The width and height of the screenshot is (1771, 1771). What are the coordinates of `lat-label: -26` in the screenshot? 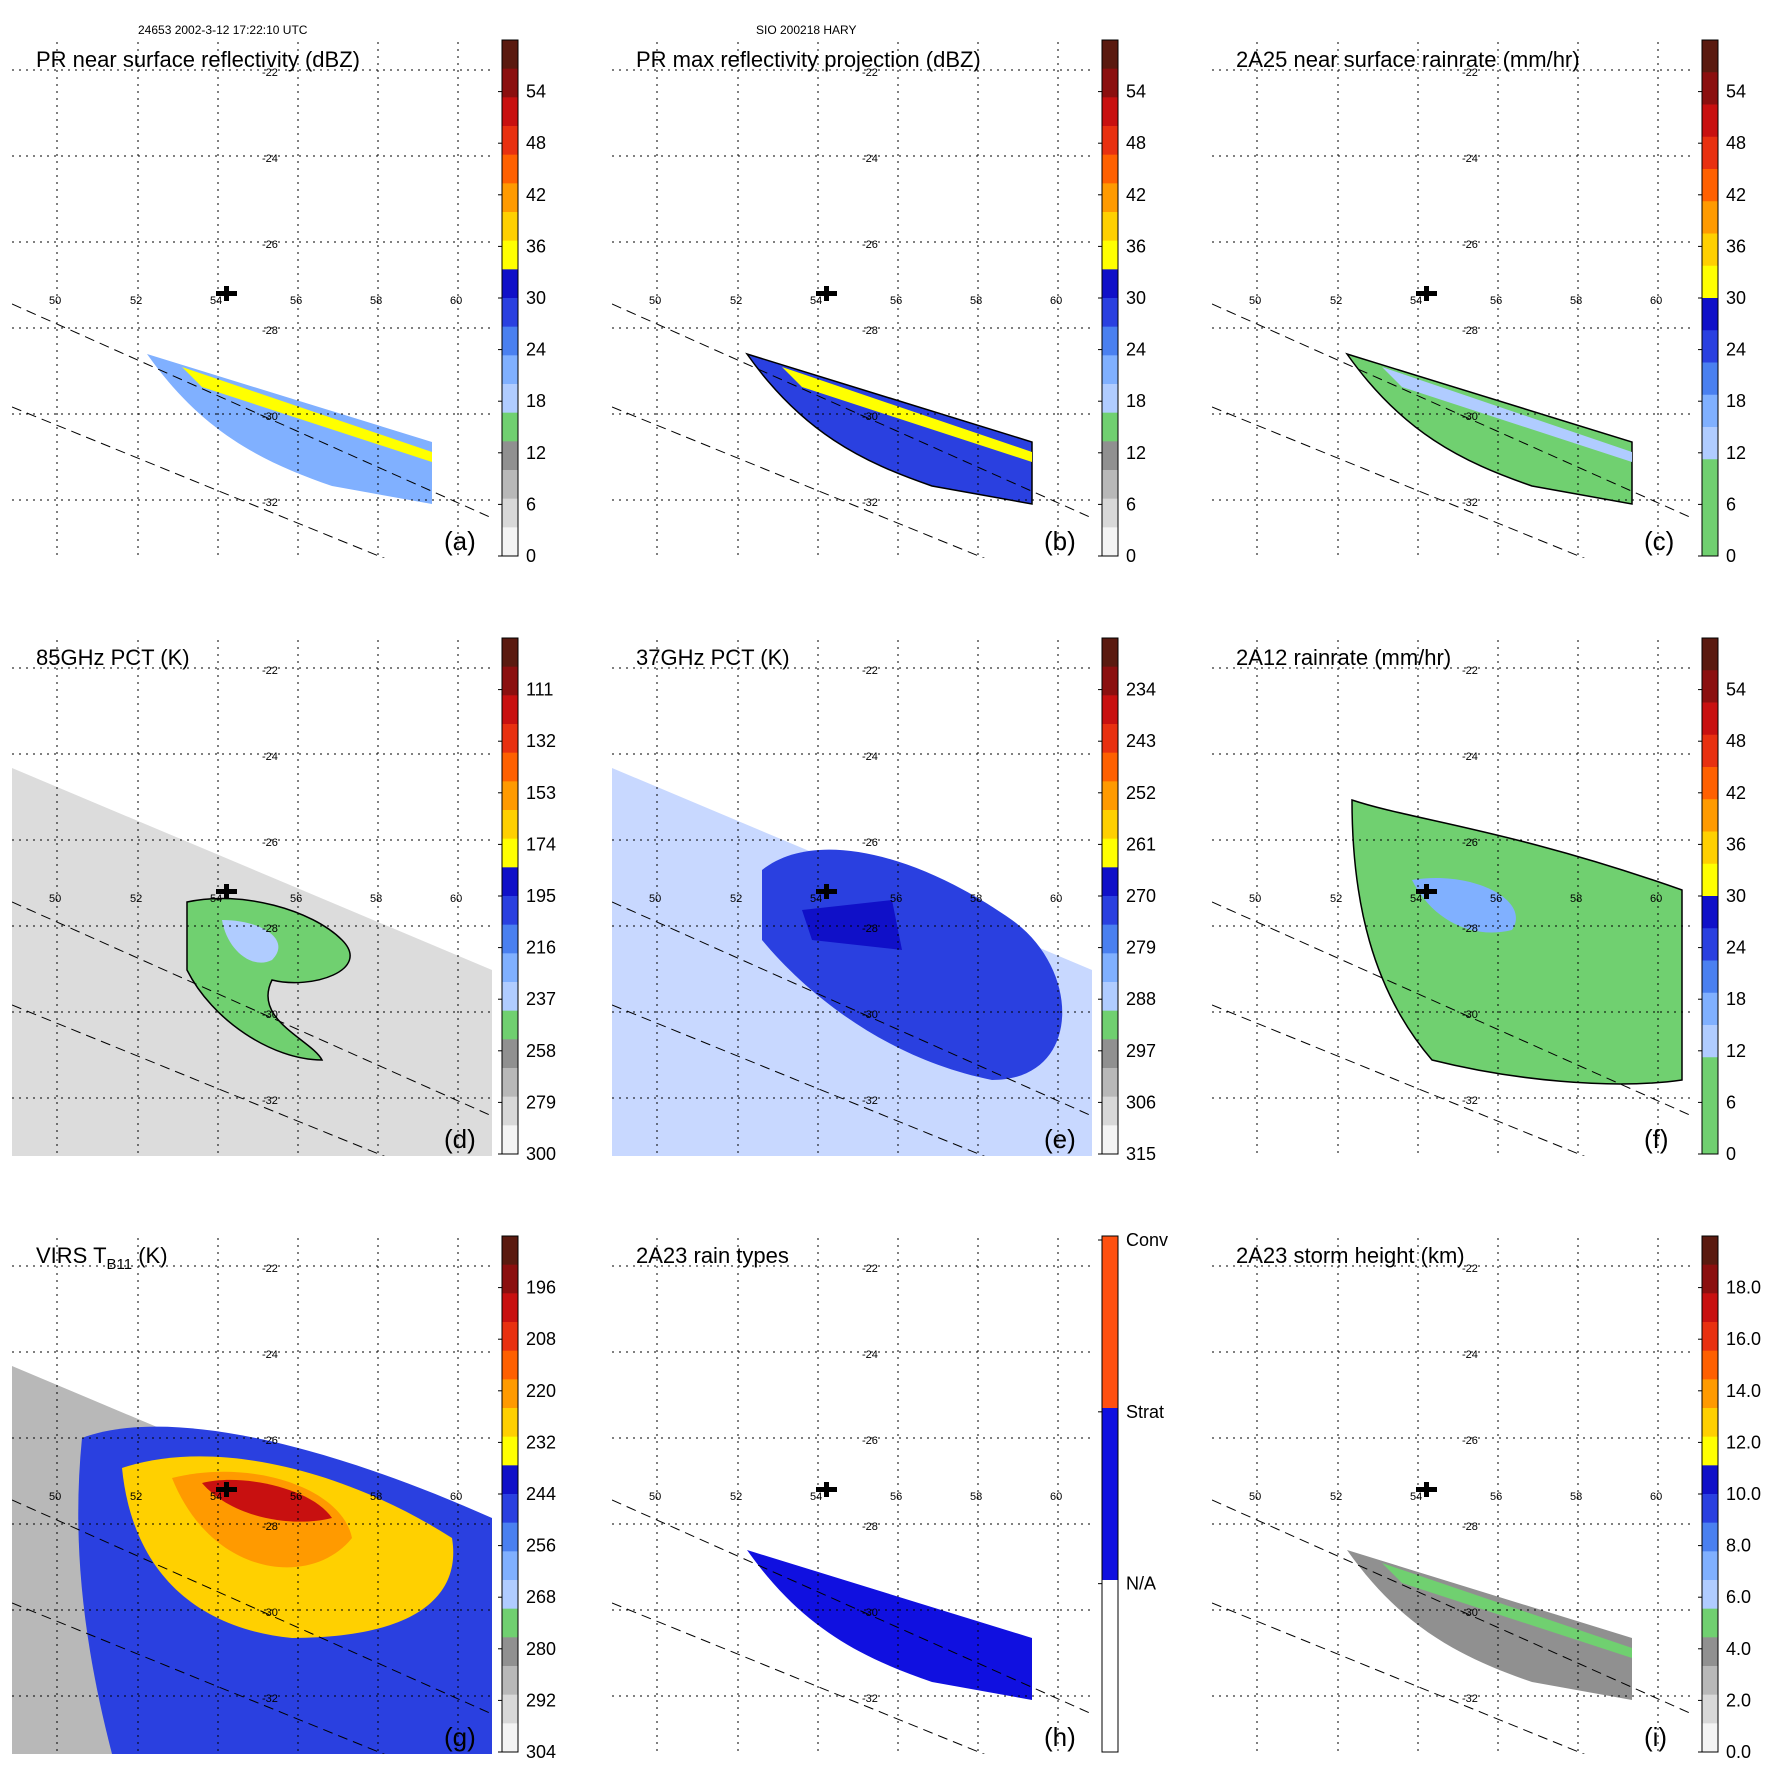 It's located at (870, 843).